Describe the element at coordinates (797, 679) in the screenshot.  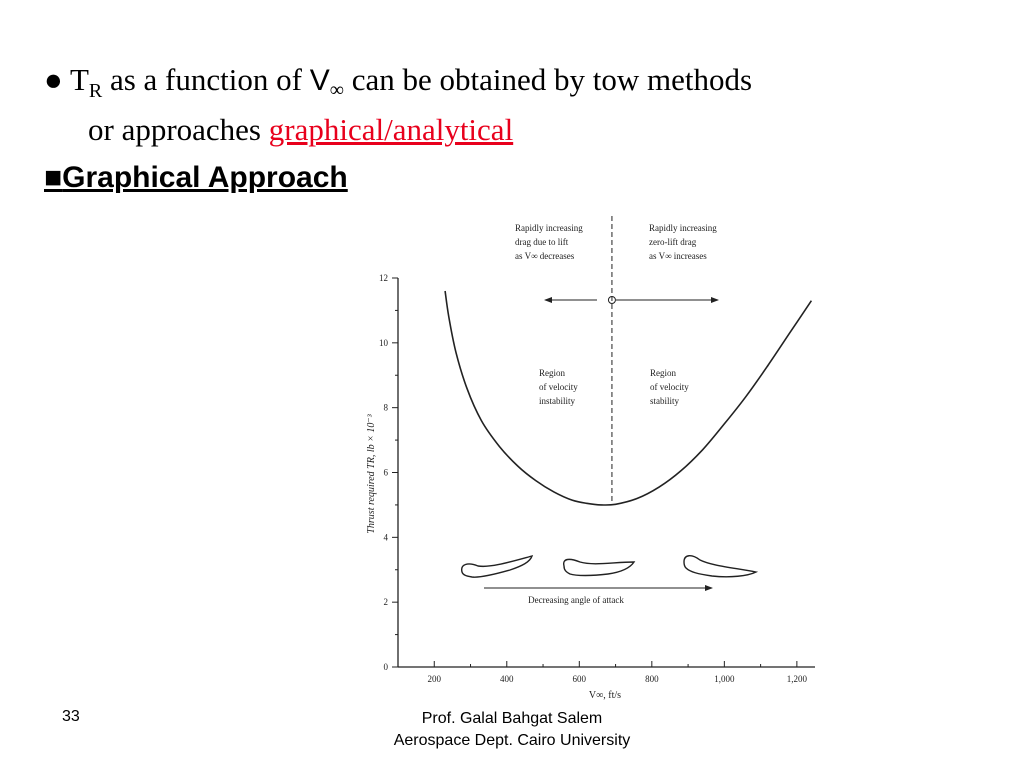
I see `x-tick-label: 1,200` at that location.